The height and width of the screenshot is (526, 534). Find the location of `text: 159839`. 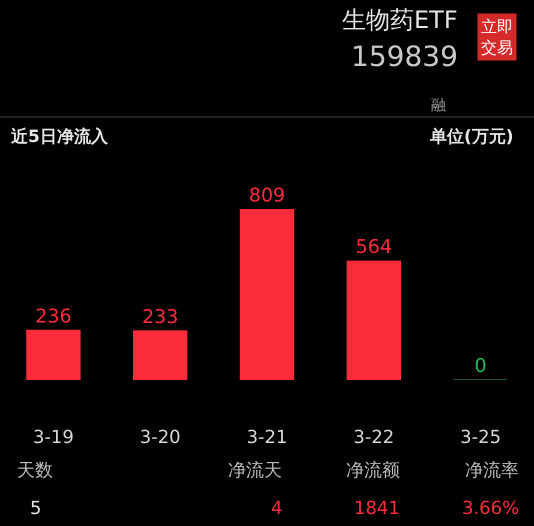

text: 159839 is located at coordinates (404, 56).